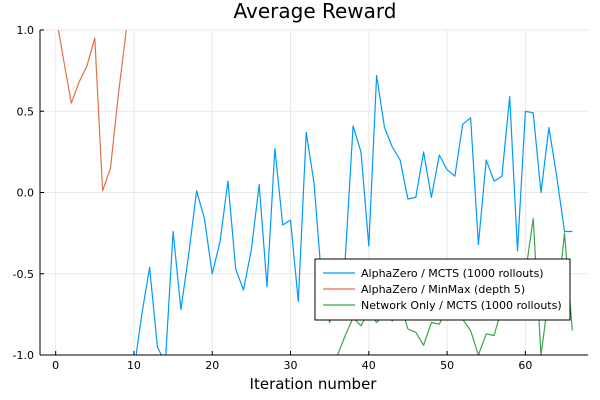  I want to click on y-tick-label: 0.5, so click(26, 111).